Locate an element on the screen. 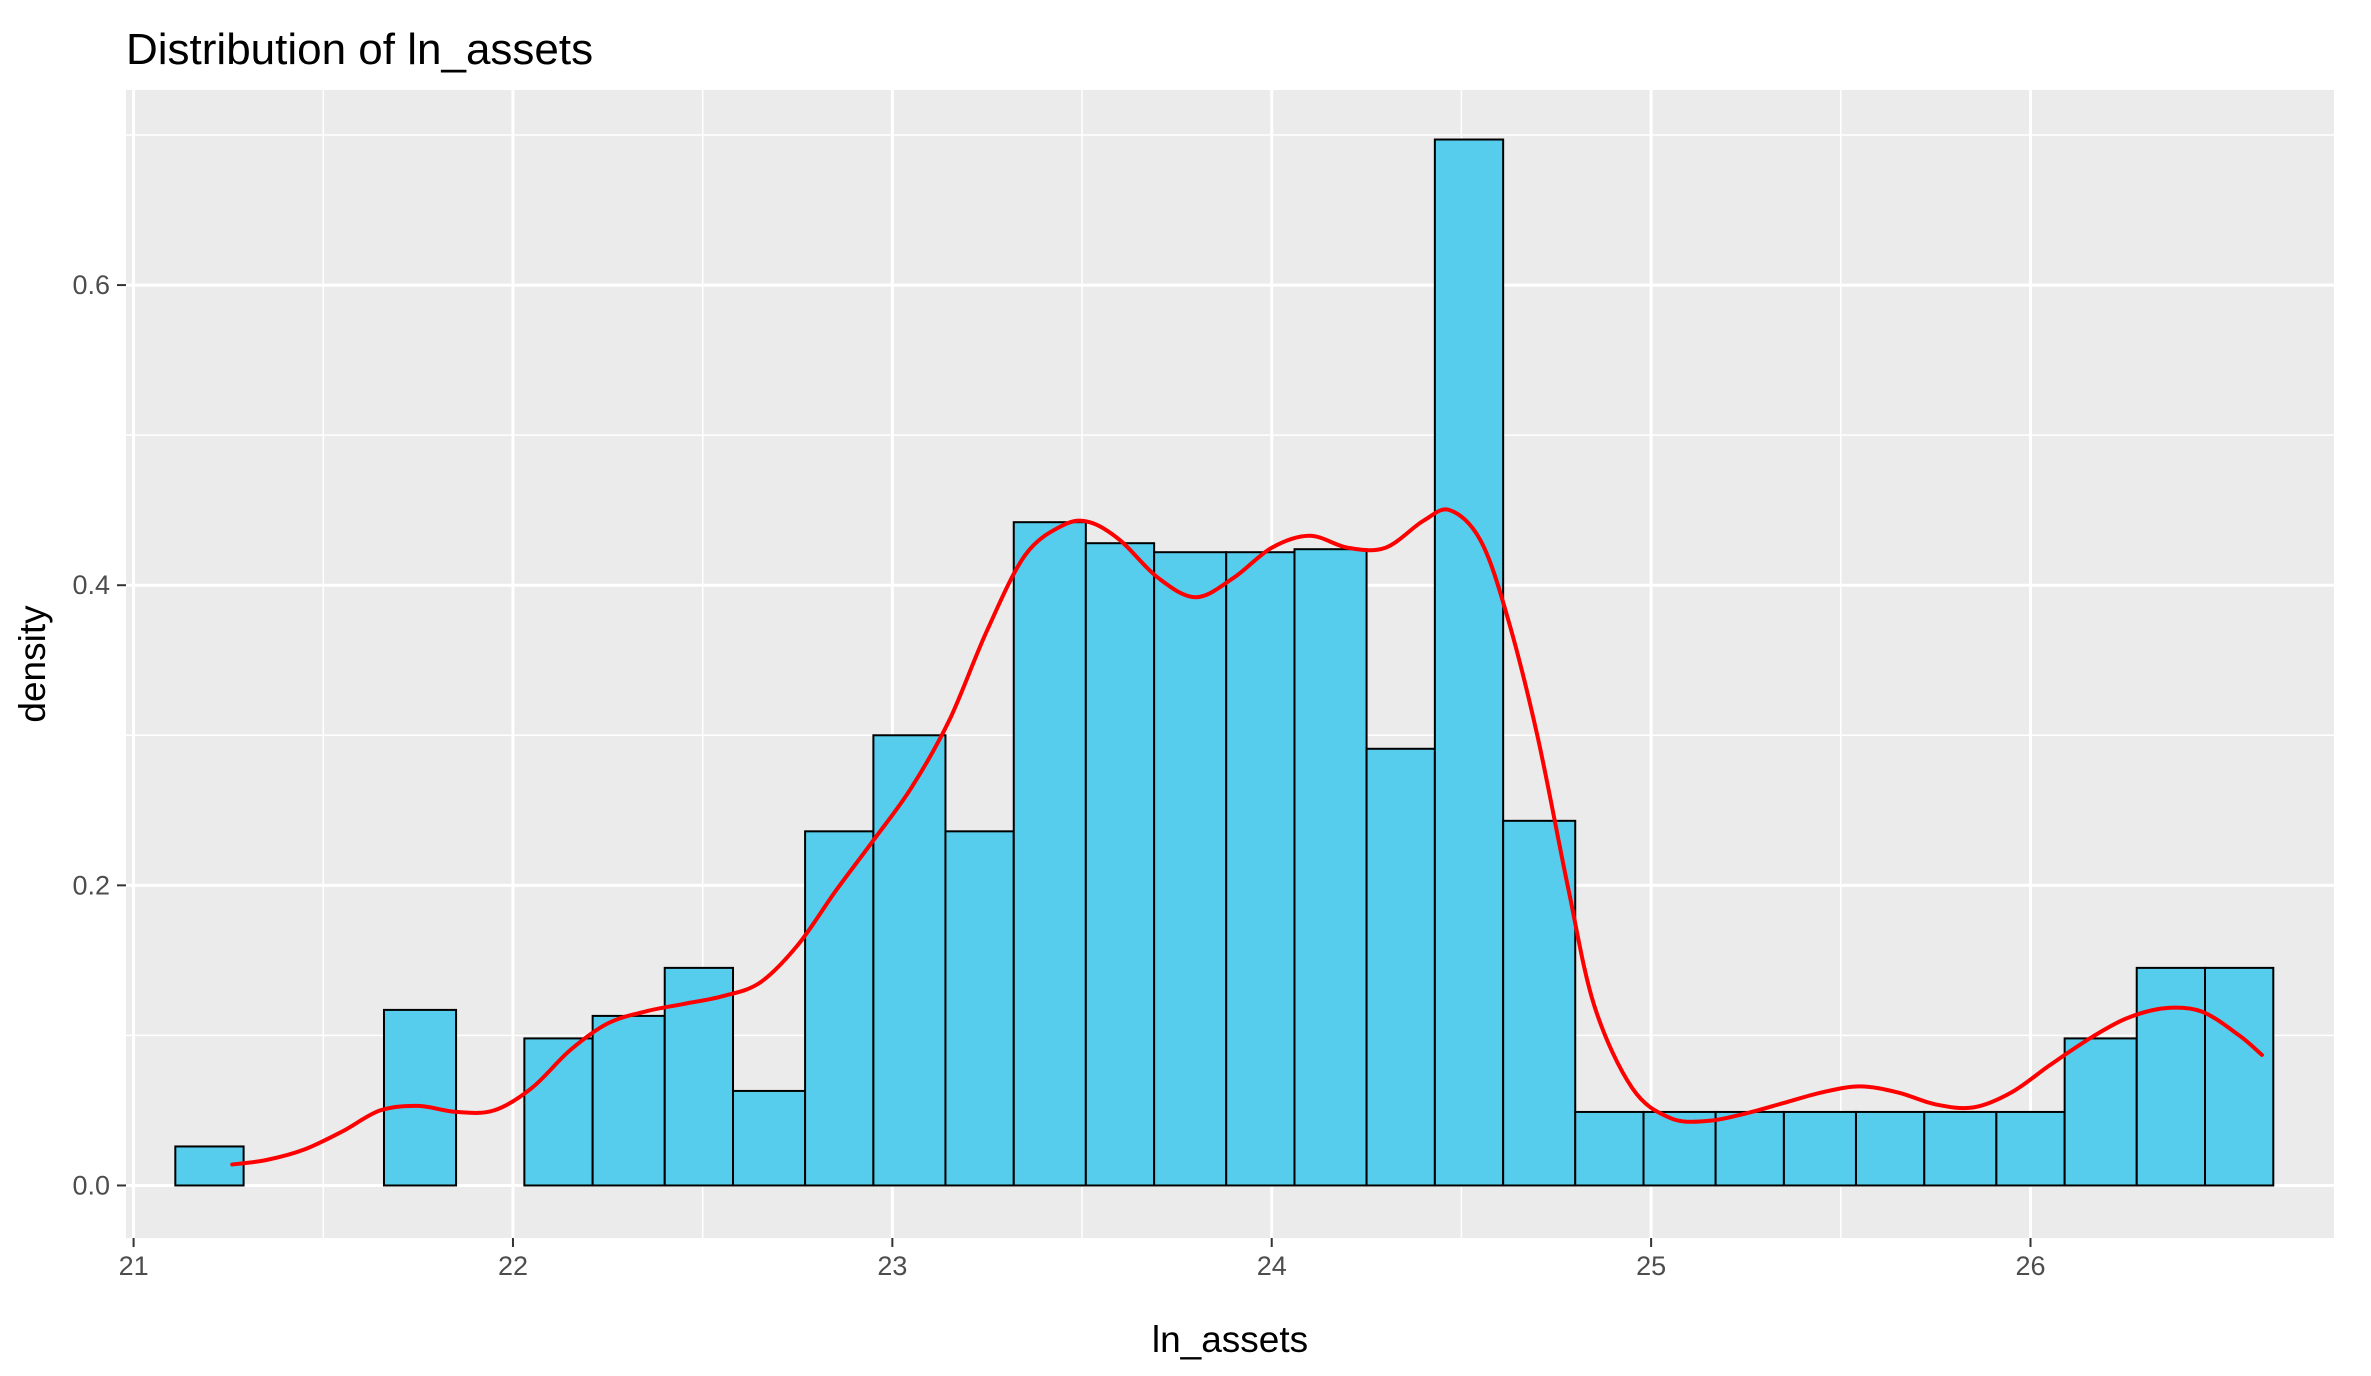  x-axis-ticks: 21 22 23 24 25 26 is located at coordinates (1082, 1259).